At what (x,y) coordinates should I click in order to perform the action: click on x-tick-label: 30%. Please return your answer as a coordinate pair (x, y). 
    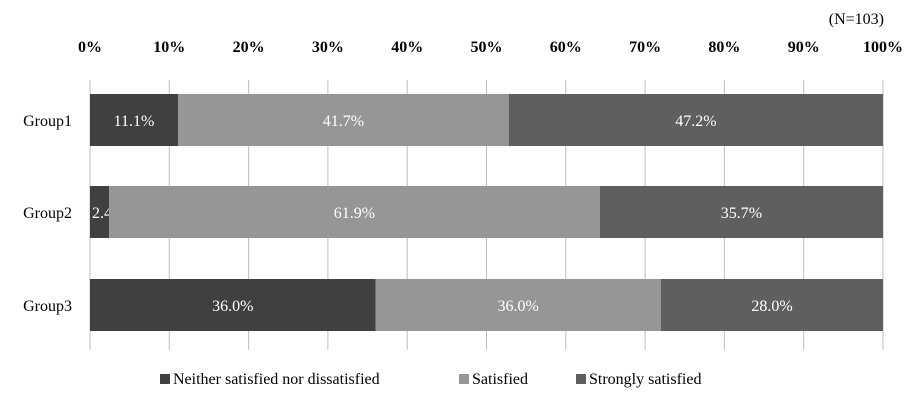
    Looking at the image, I should click on (328, 47).